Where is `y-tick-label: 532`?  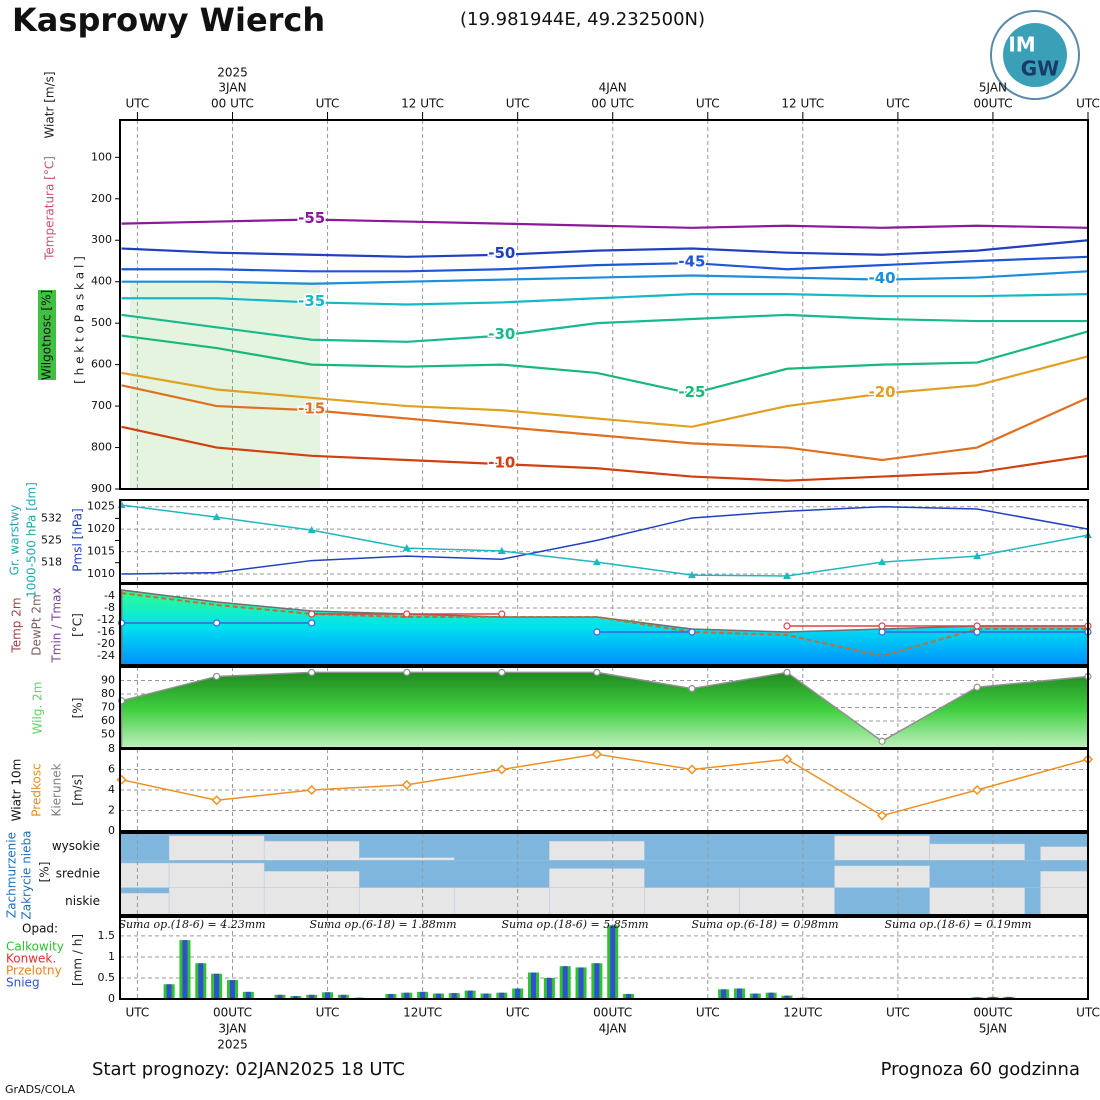 y-tick-label: 532 is located at coordinates (51, 517).